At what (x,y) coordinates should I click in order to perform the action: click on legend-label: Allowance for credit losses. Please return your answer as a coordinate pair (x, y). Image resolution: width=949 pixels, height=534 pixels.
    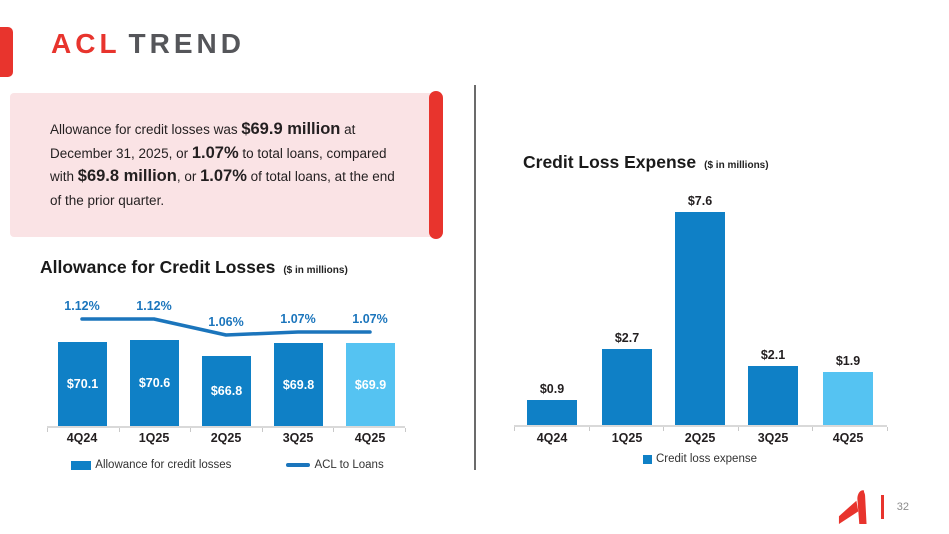
    Looking at the image, I should click on (163, 465).